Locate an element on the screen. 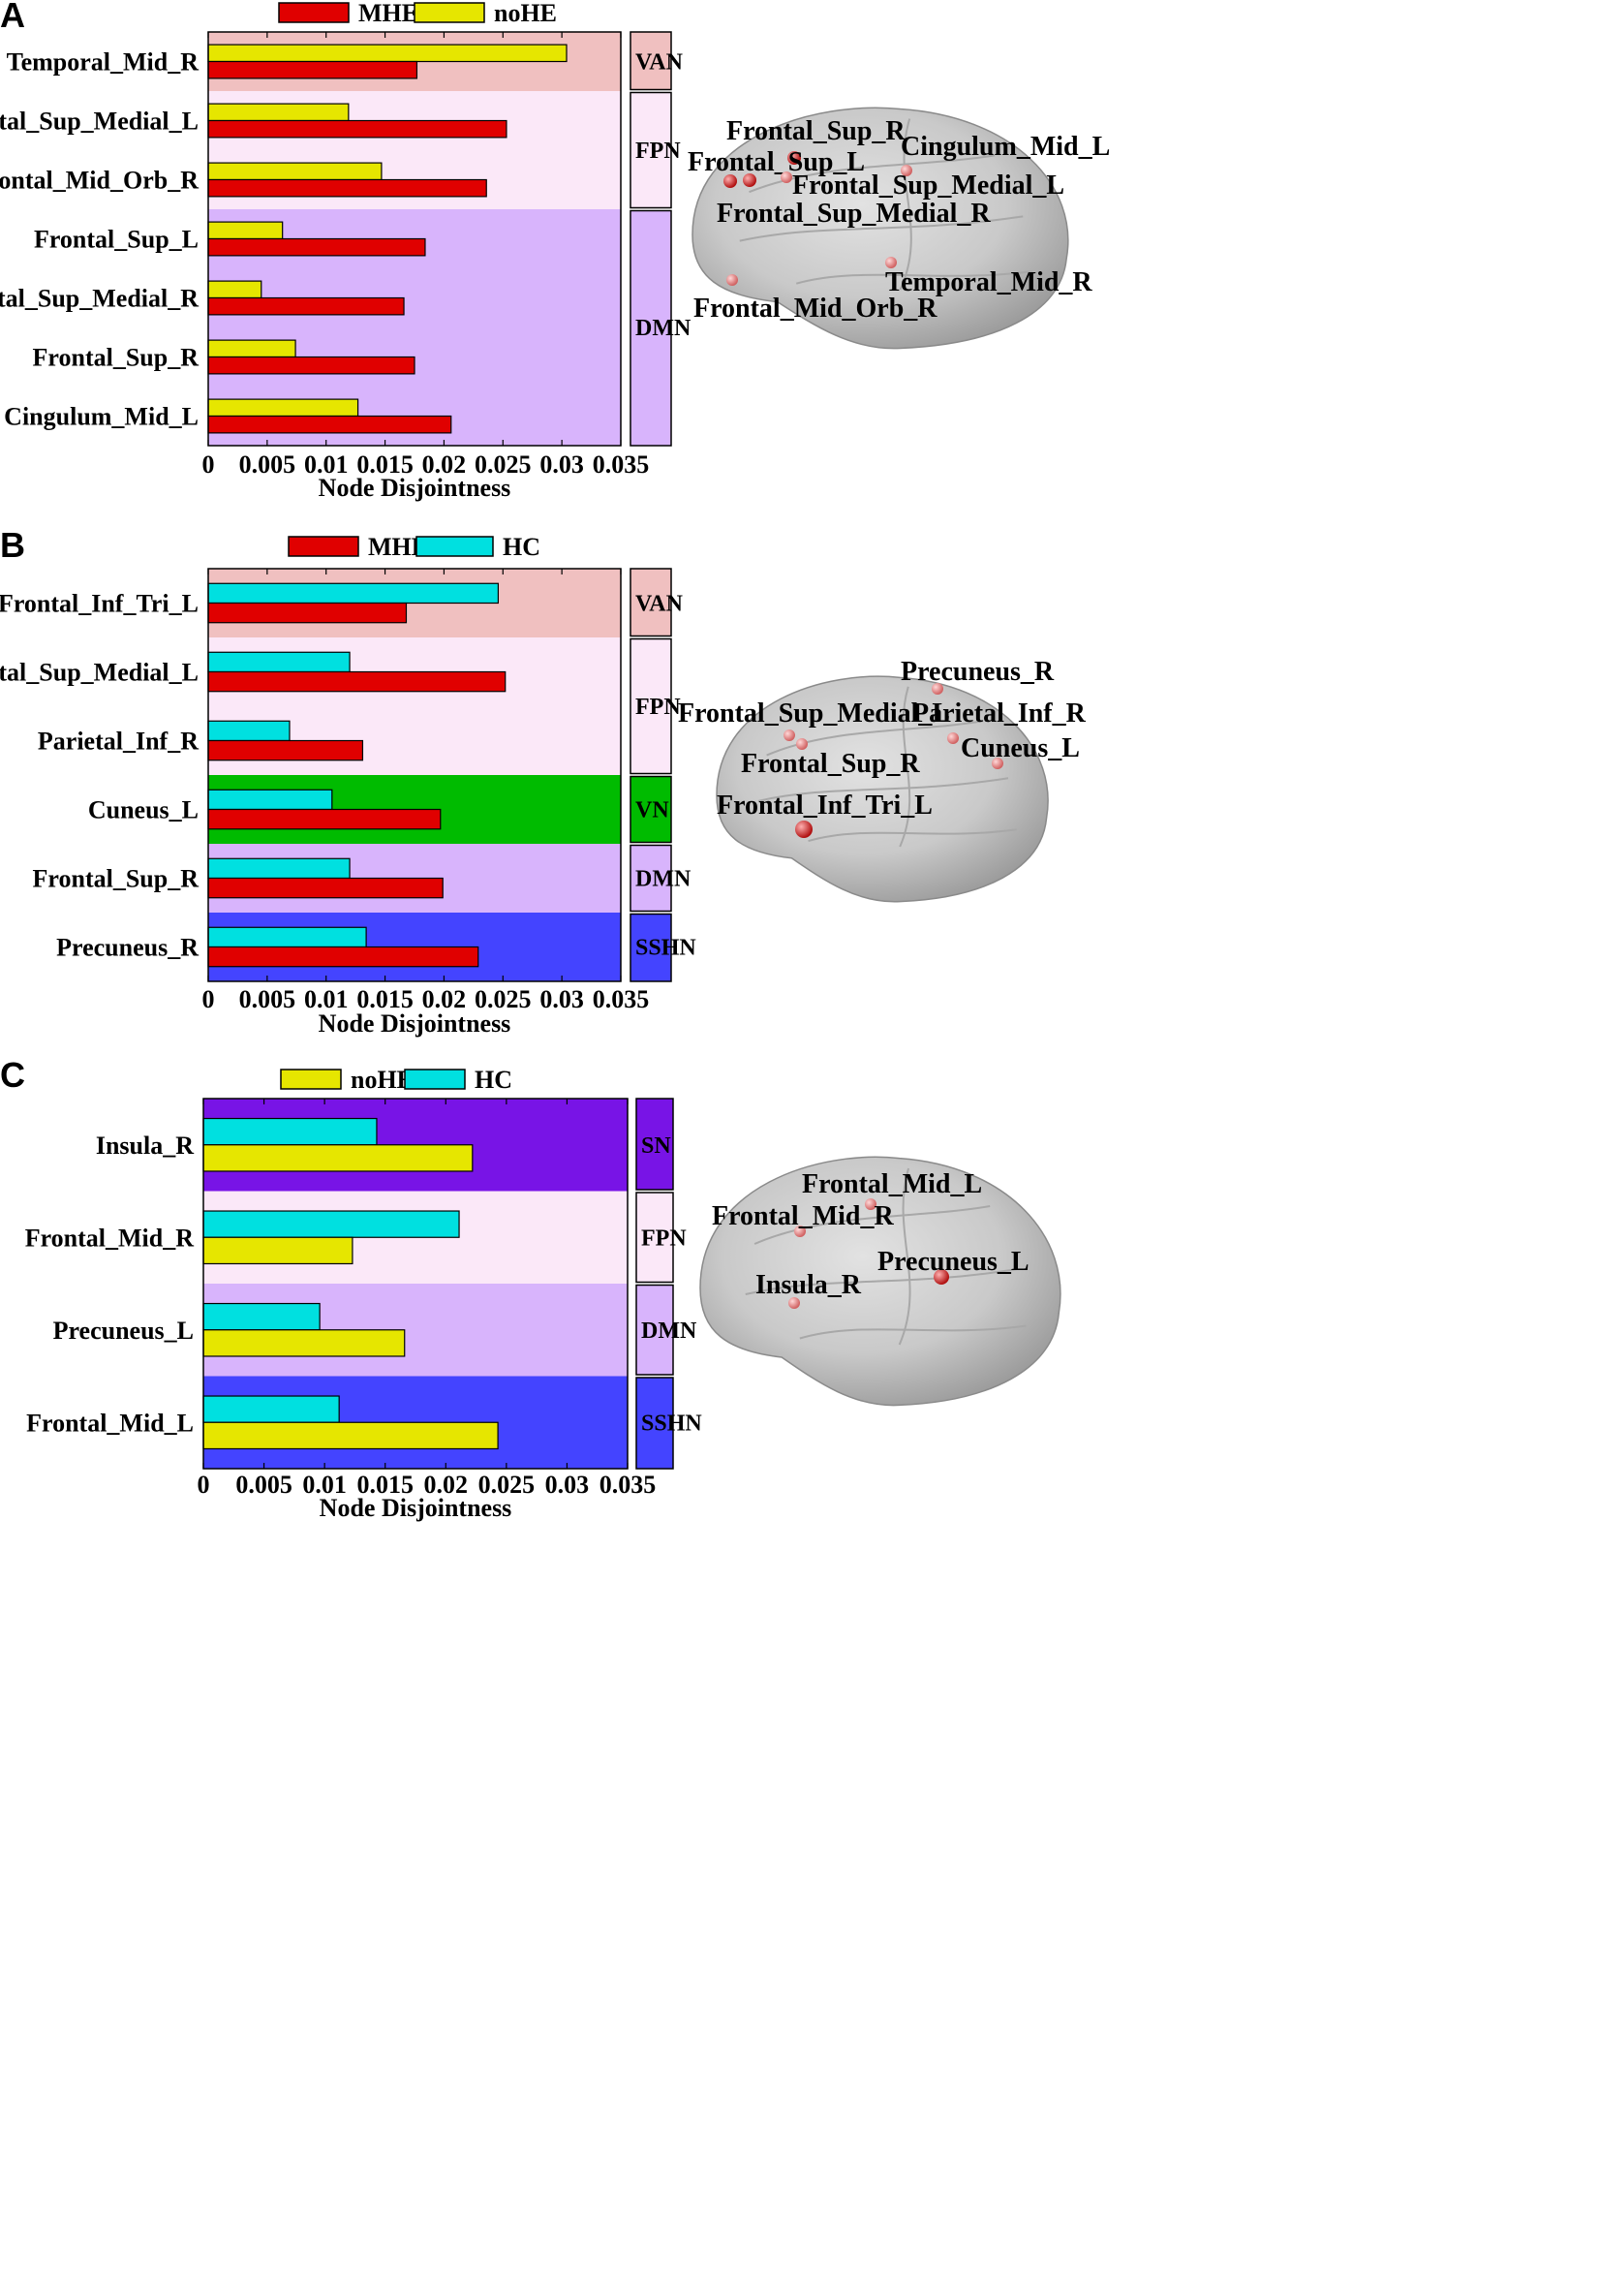  brain-node-label-frontal_mid_r: Frontal_Mid_R is located at coordinates (803, 1216).